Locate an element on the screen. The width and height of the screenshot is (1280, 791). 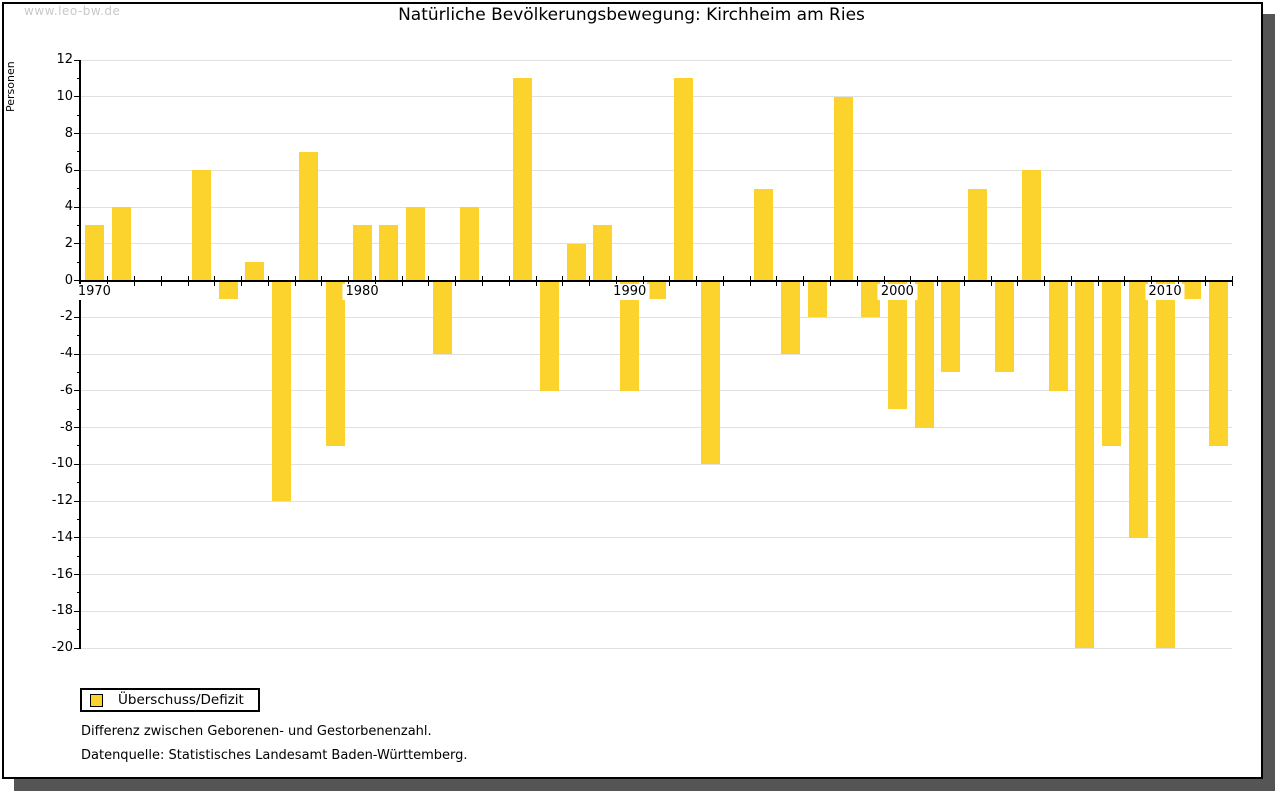
bar-1978 is located at coordinates (309, 216).